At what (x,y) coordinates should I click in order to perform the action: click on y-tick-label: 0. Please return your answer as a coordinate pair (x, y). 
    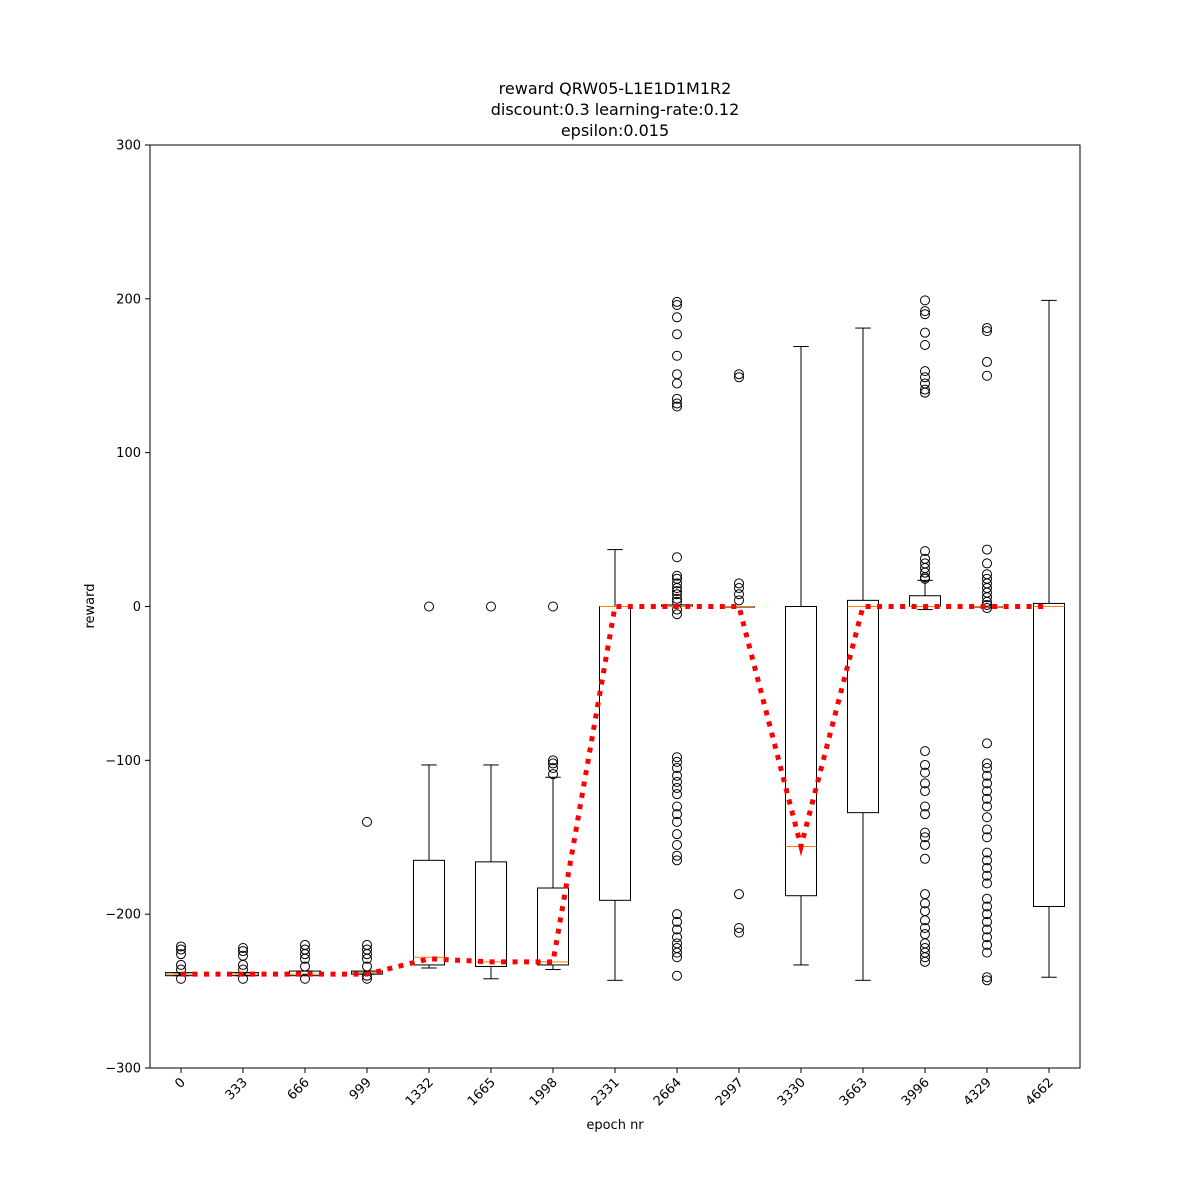
    Looking at the image, I should click on (137, 607).